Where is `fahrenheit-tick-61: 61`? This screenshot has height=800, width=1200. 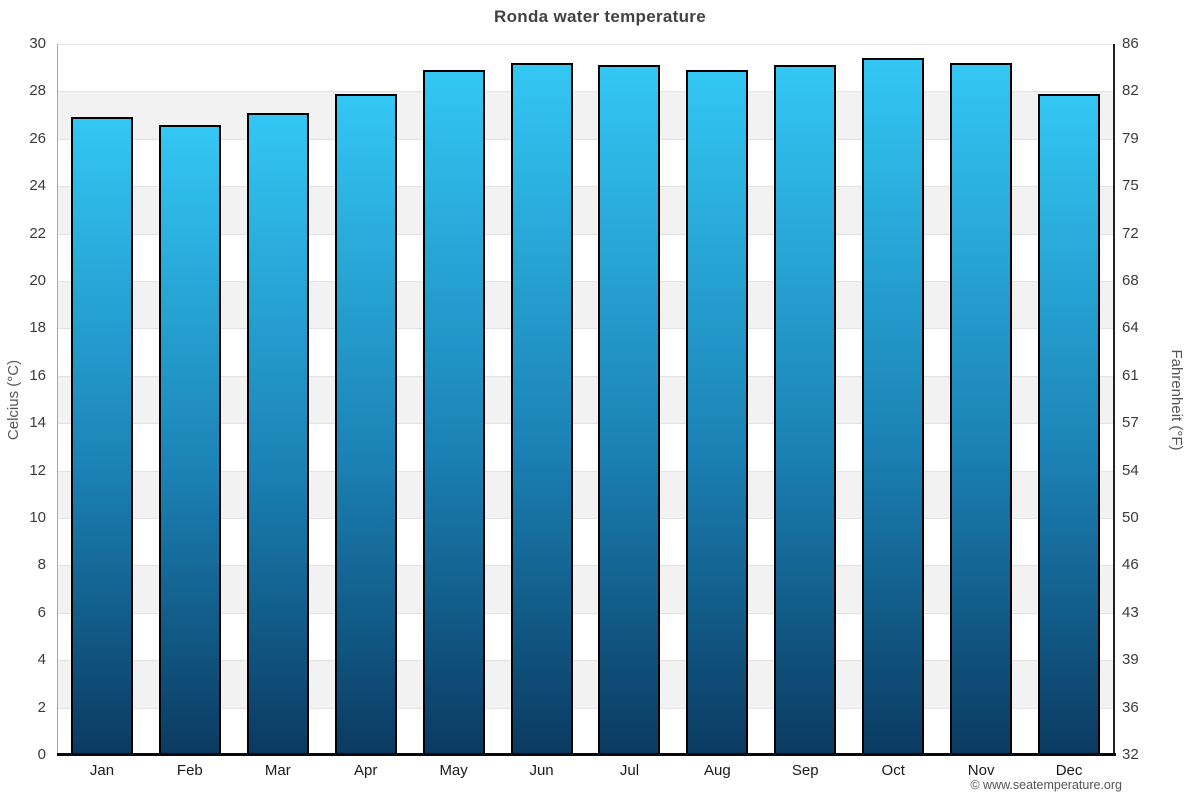 fahrenheit-tick-61: 61 is located at coordinates (1130, 375).